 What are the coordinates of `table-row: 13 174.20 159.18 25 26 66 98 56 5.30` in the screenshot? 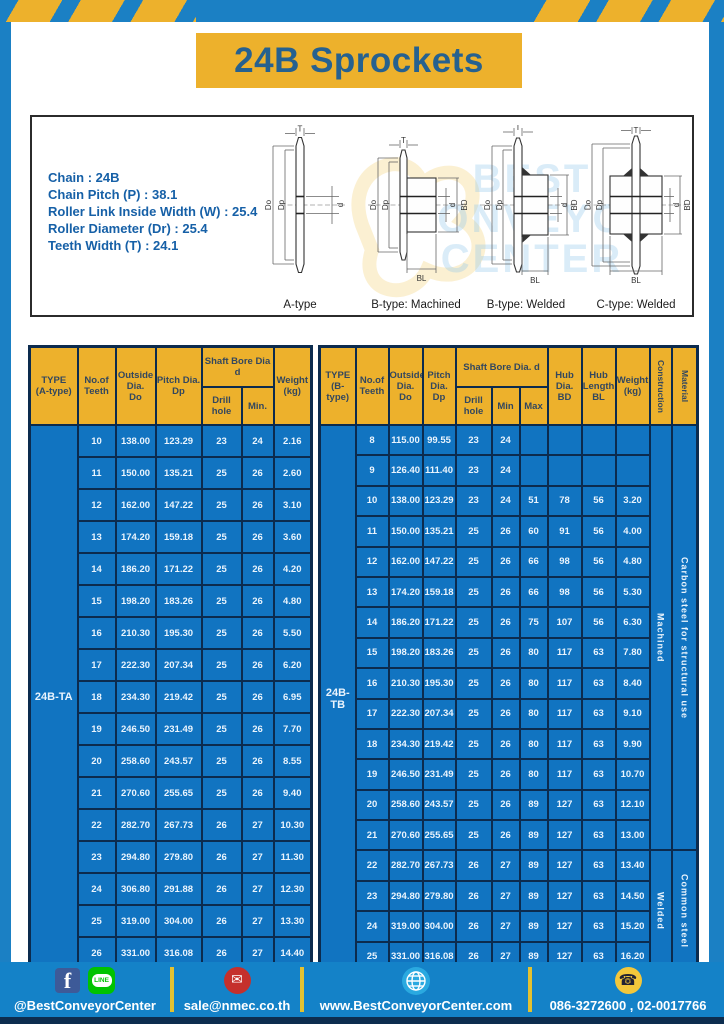 It's located at (509, 592).